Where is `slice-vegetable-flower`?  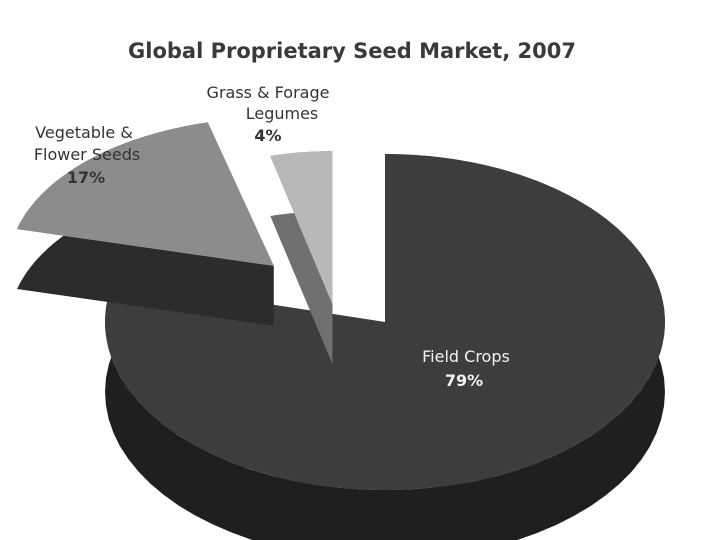 slice-vegetable-flower is located at coordinates (145, 224).